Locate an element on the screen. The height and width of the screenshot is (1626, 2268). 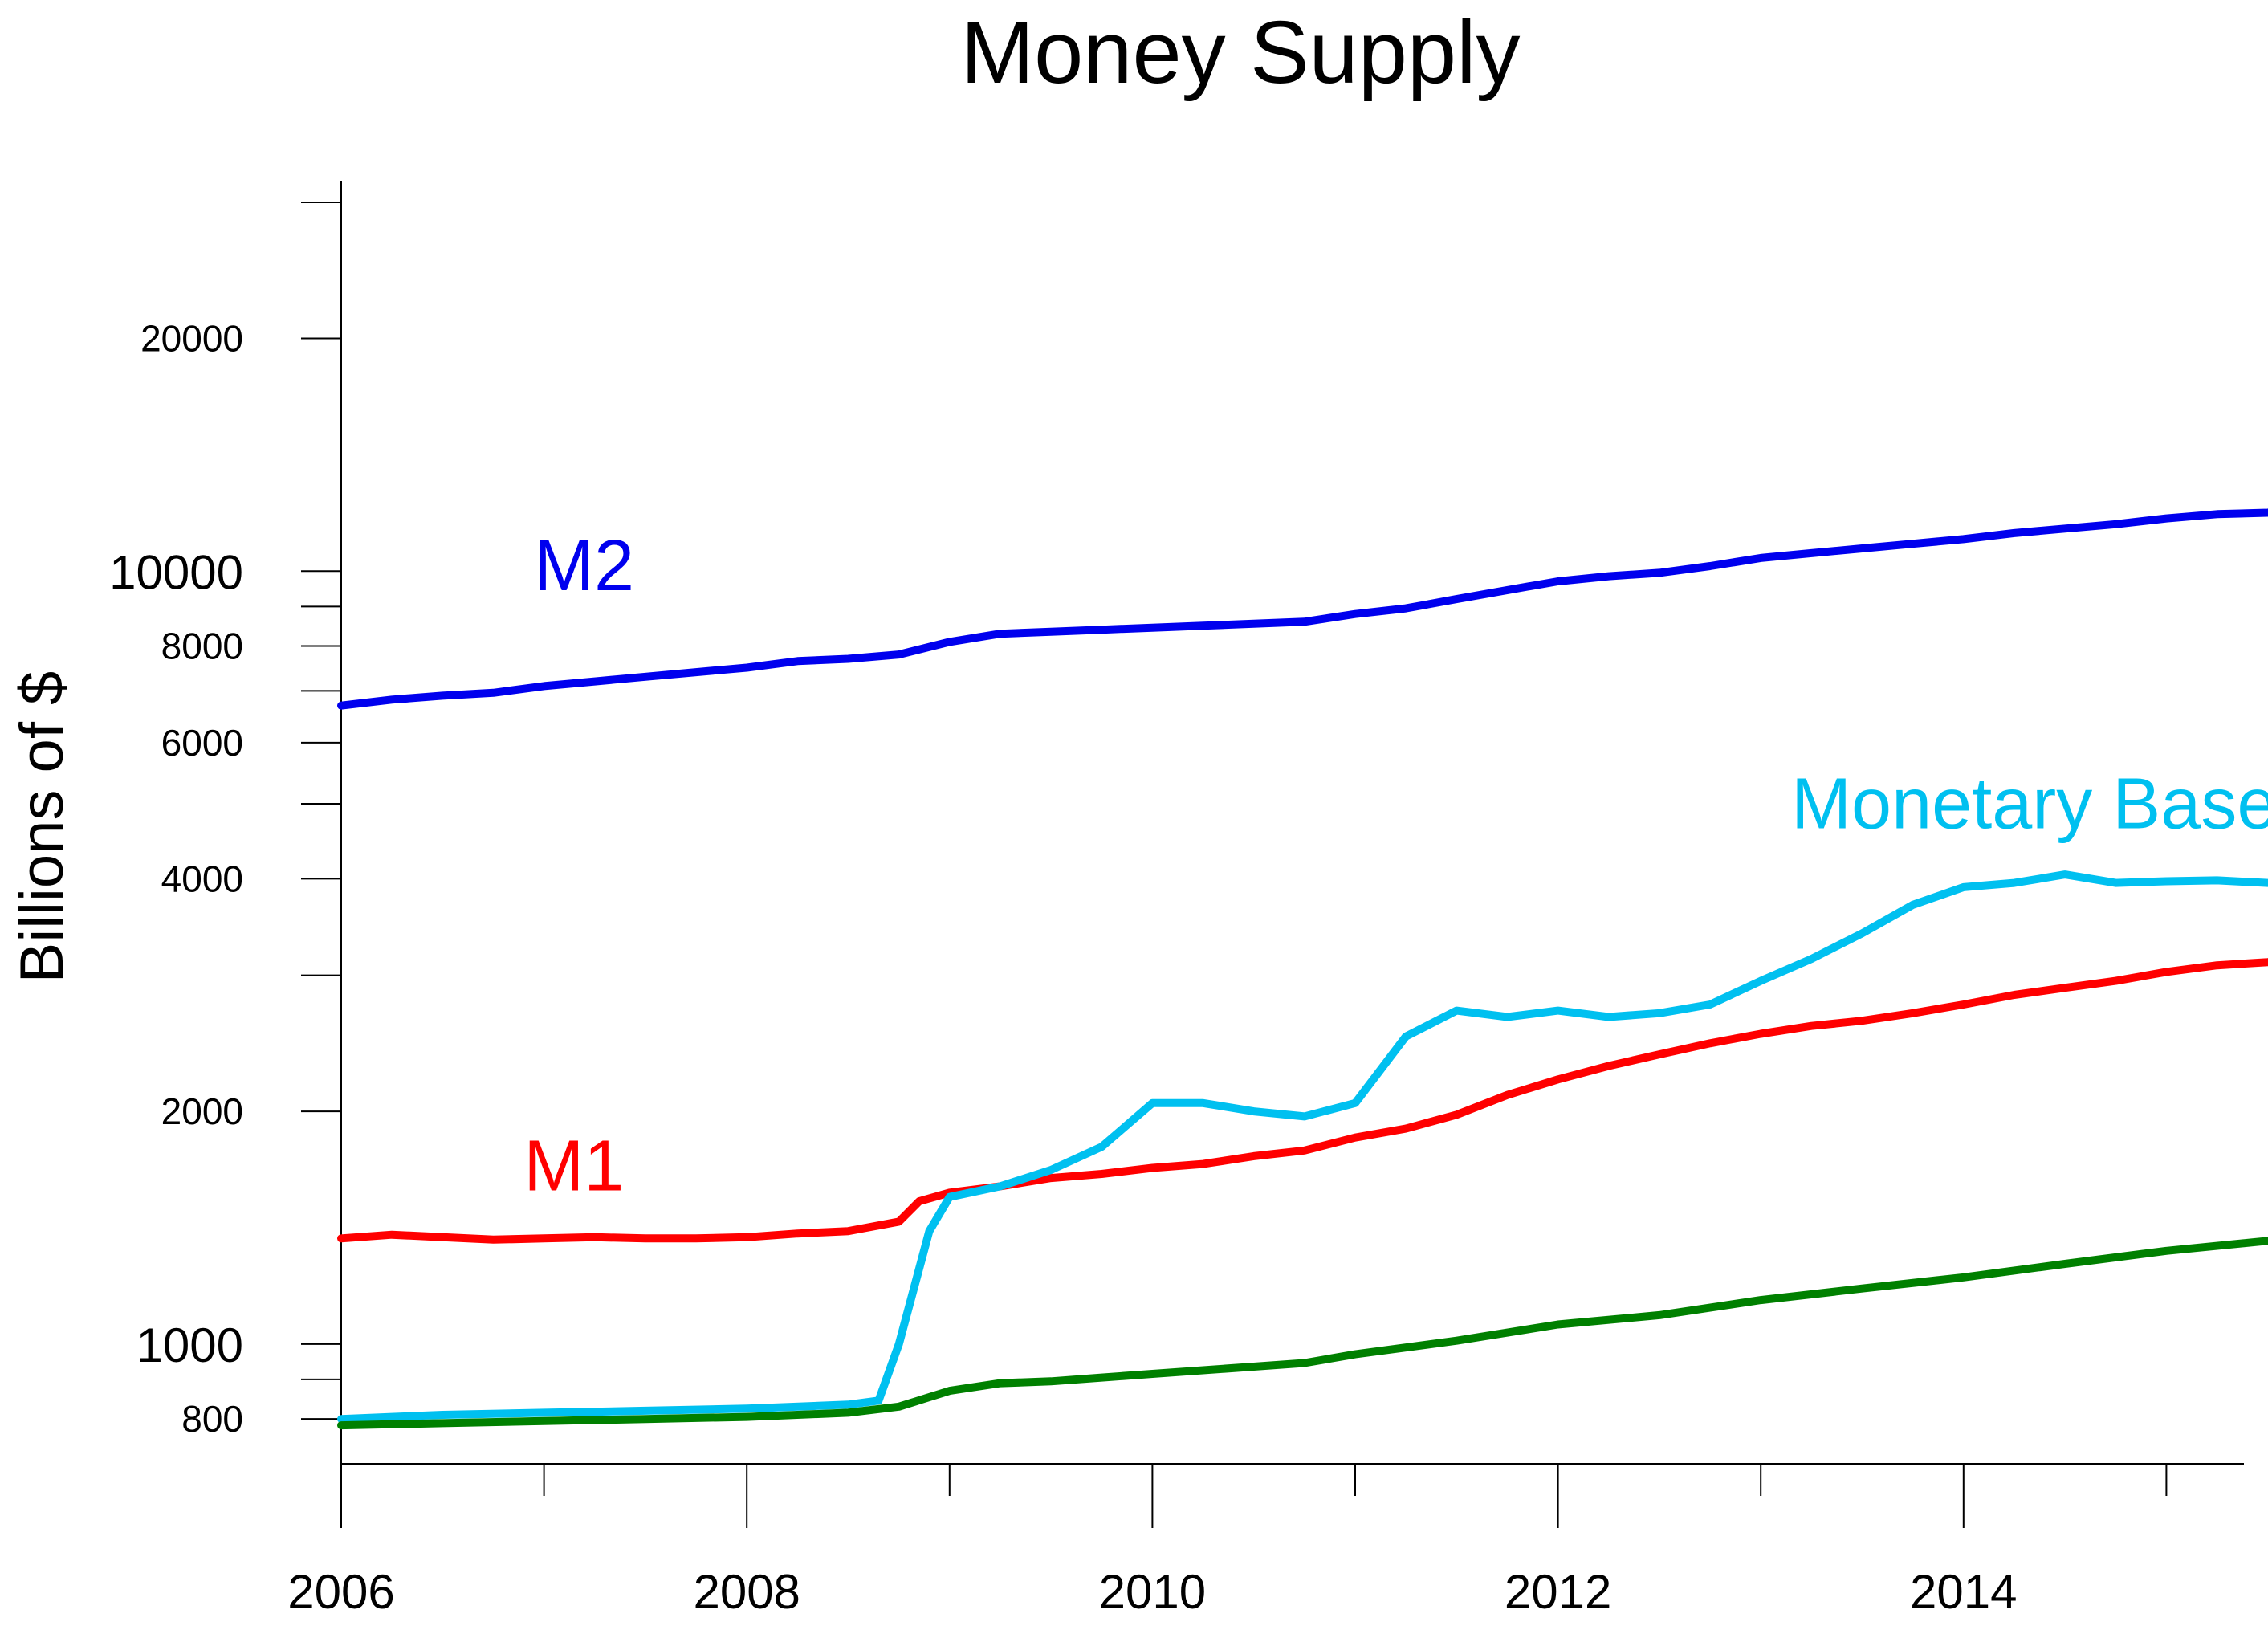
series-label-m2: M2 is located at coordinates (584, 566).